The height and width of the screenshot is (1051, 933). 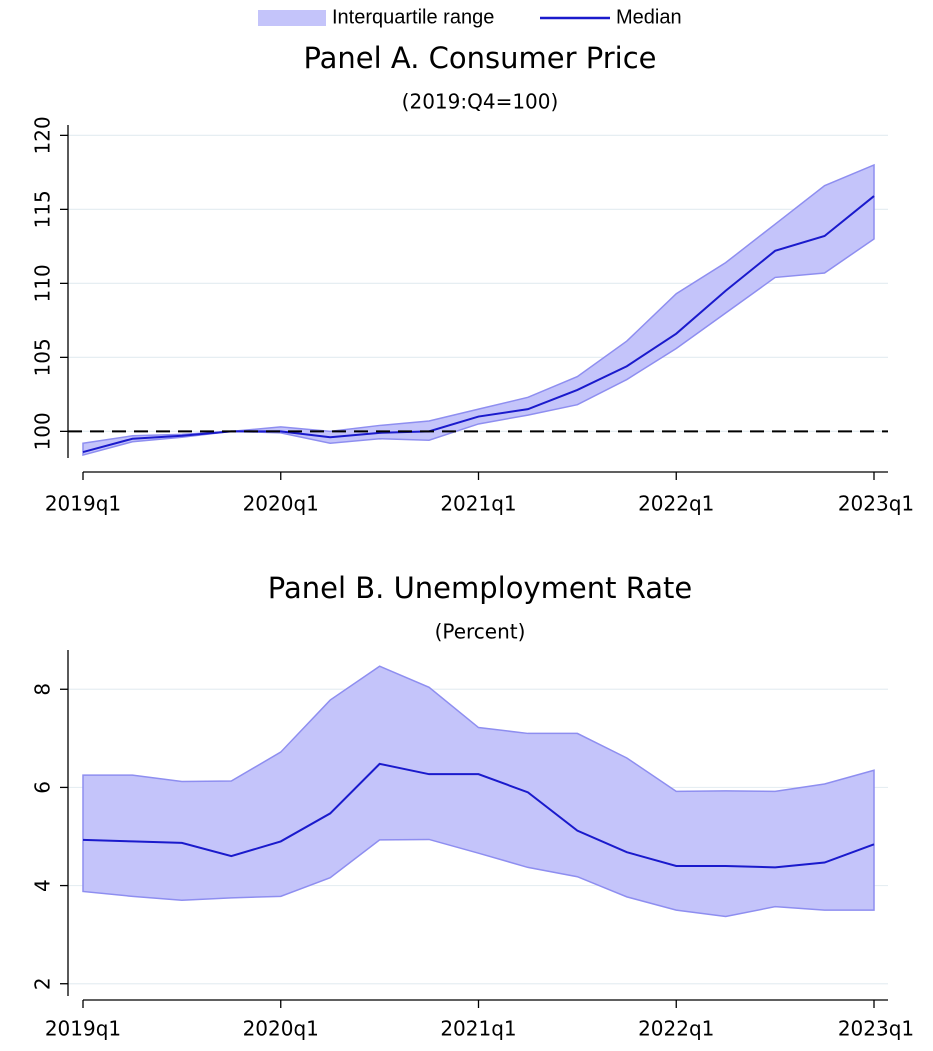 I want to click on median-line, so click(x=478, y=815).